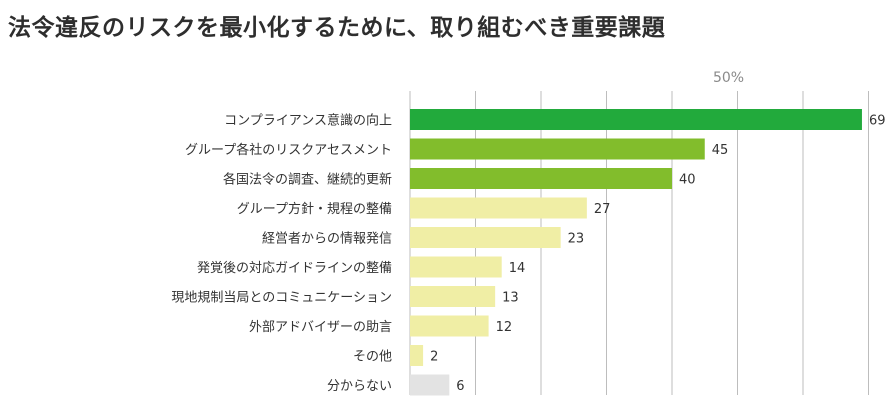 This screenshot has width=896, height=409. What do you see at coordinates (434, 357) in the screenshot?
I see `value-label: 2` at bounding box center [434, 357].